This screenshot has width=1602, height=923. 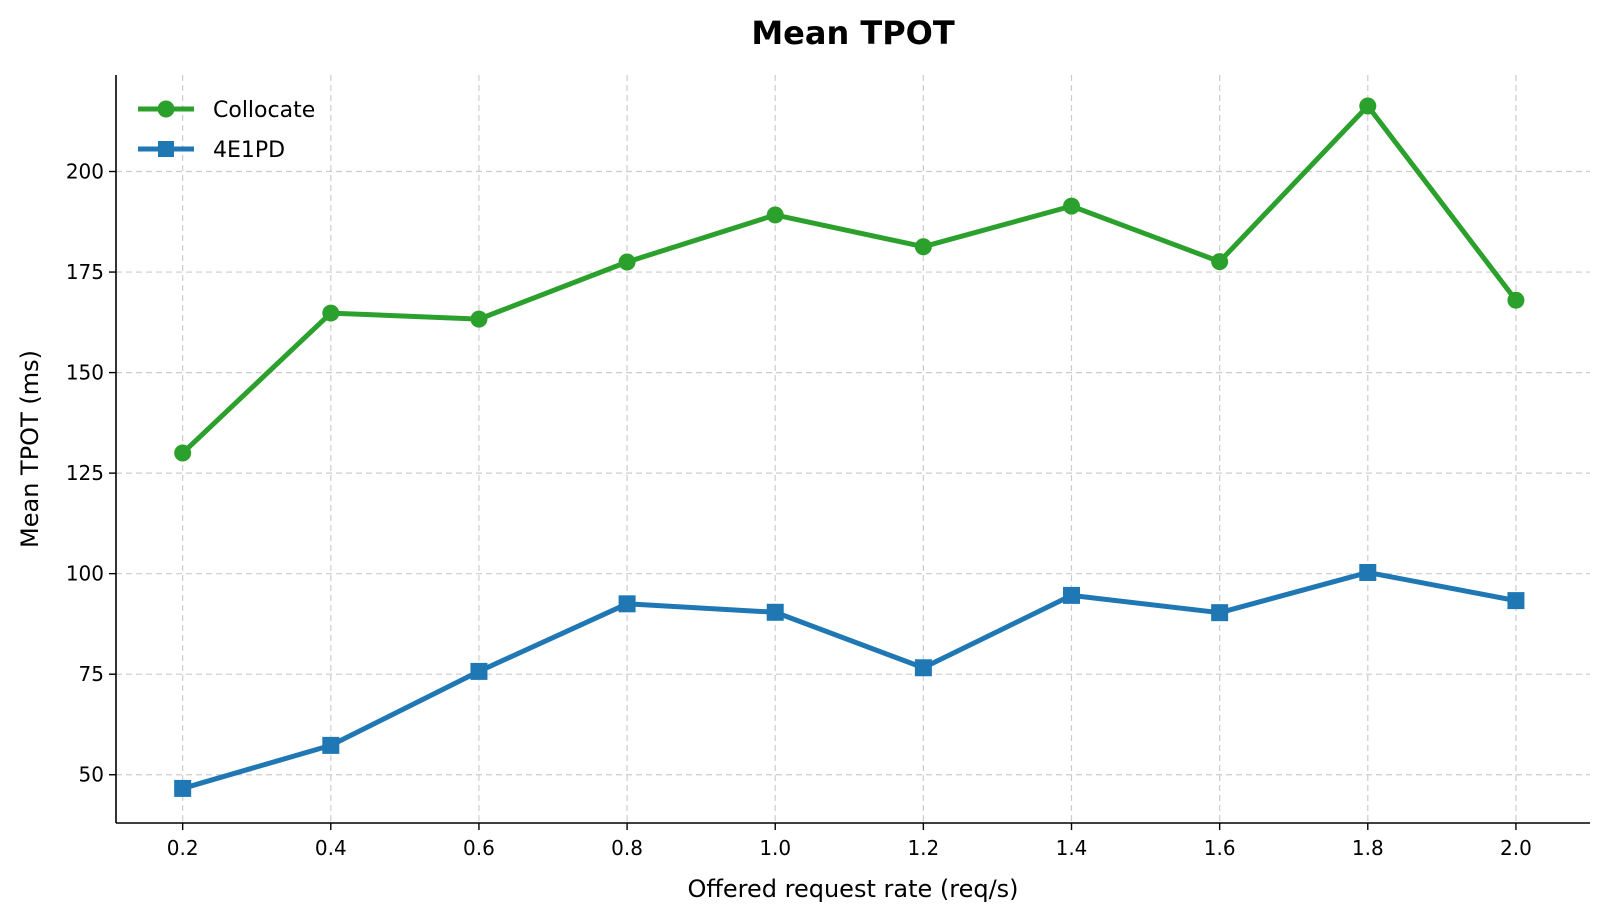 What do you see at coordinates (85, 574) in the screenshot?
I see `y-tick-label: 100` at bounding box center [85, 574].